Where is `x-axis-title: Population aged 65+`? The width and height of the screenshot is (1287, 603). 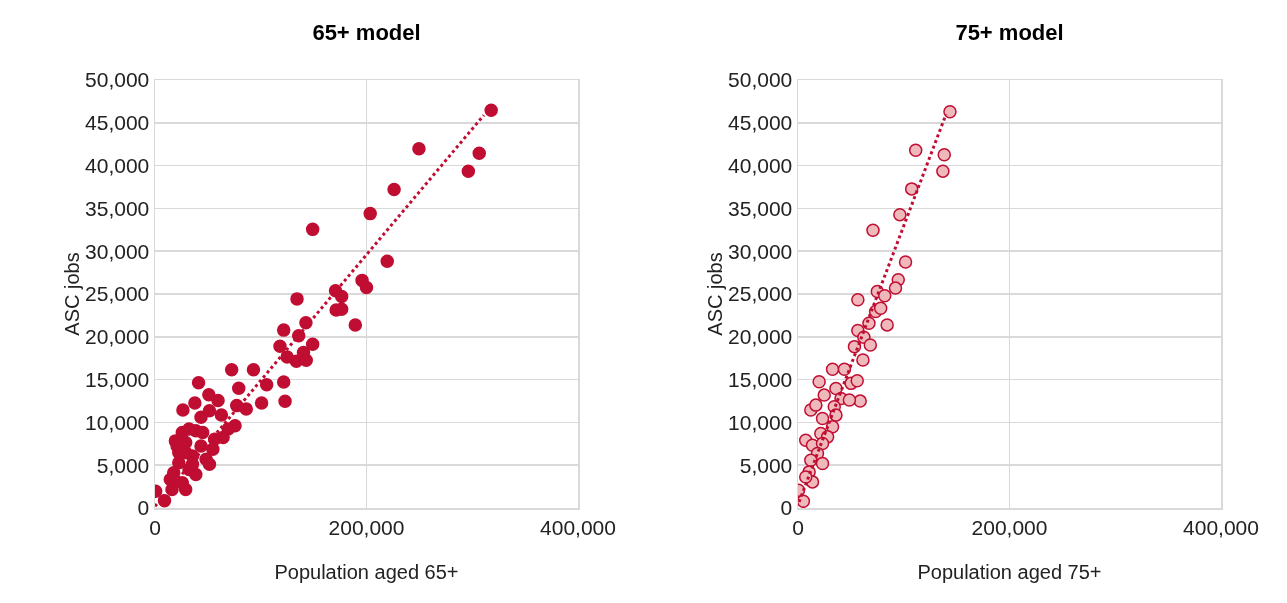 x-axis-title: Population aged 65+ is located at coordinates (366, 571).